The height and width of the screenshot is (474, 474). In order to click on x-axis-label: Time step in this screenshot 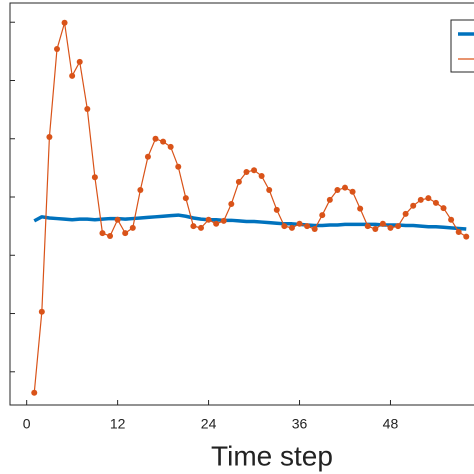, I will do `click(272, 455)`.